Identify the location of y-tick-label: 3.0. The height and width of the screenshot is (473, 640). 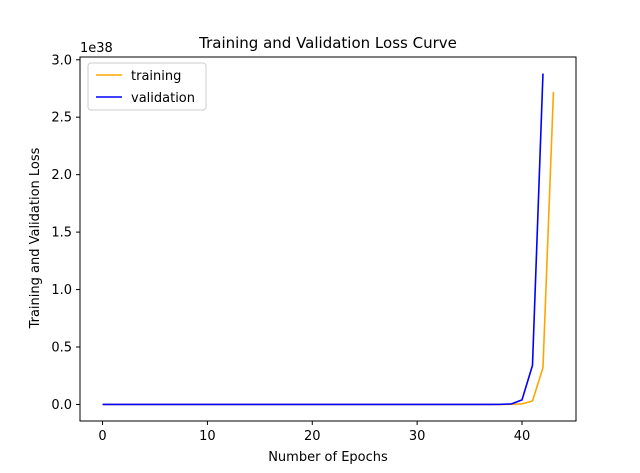
(61, 60).